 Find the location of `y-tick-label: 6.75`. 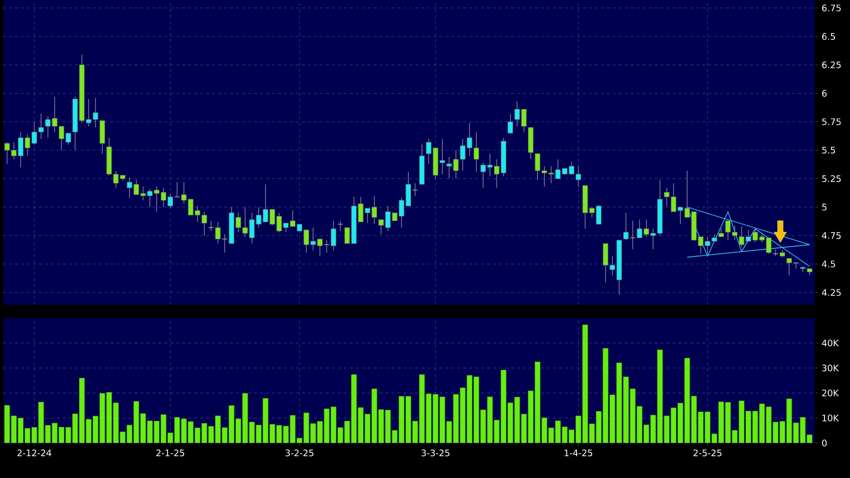

y-tick-label: 6.75 is located at coordinates (831, 8).